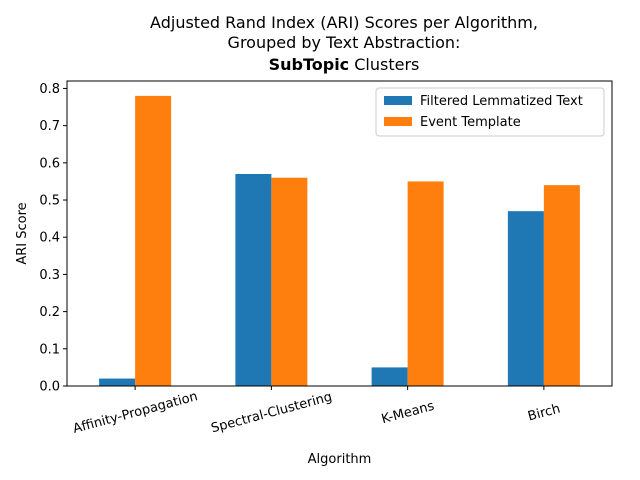 This screenshot has width=640, height=480. I want to click on y-axis-ticks: 0.0 0.1 0.2 0.3 0.4 0.5 0.6 0.7 0.8, so click(53, 238).